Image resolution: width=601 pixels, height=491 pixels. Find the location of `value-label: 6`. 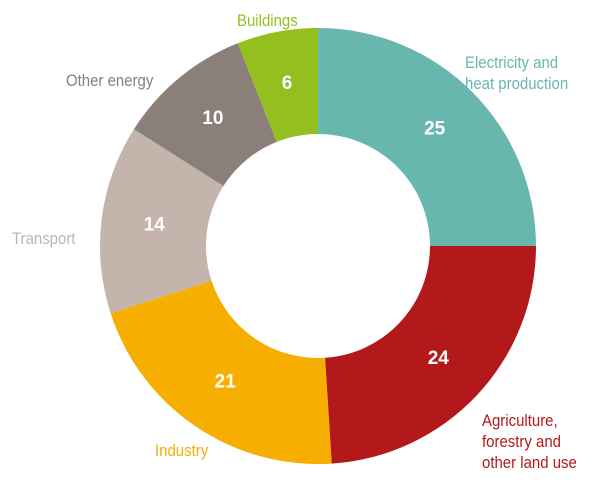

value-label: 6 is located at coordinates (287, 83).